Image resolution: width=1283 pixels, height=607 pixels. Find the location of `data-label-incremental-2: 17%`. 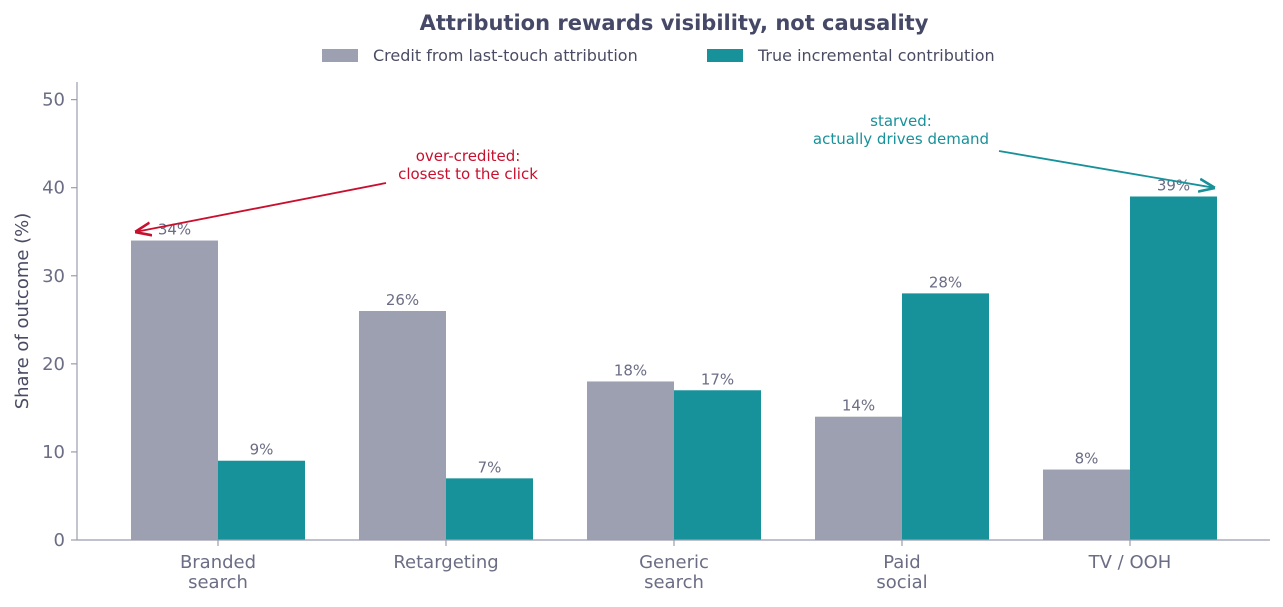

data-label-incremental-2: 17% is located at coordinates (717, 379).